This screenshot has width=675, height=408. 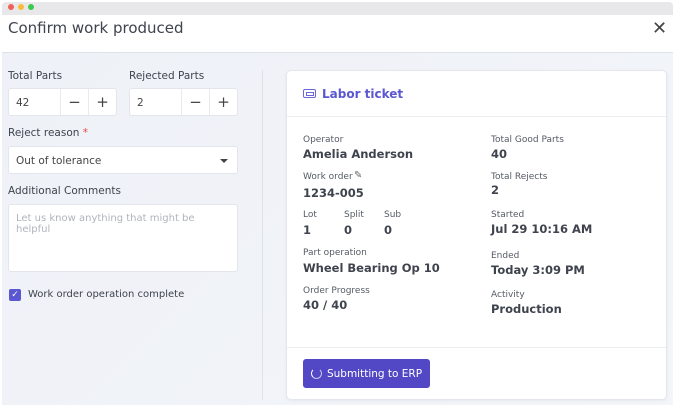 What do you see at coordinates (223, 102) in the screenshot?
I see `rejected-parts-increment-button: +` at bounding box center [223, 102].